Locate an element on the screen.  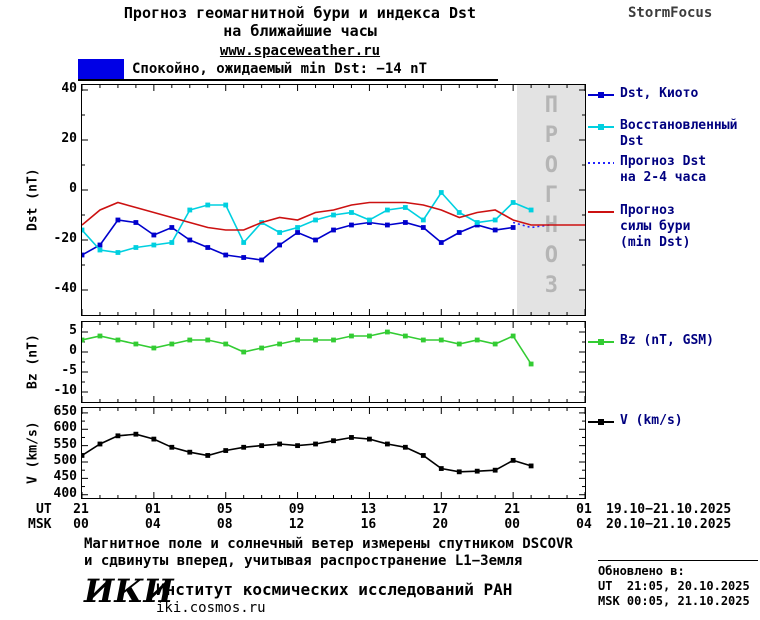
legend-item-bz: Bz (nT, GSM) is located at coordinates (651, 341).